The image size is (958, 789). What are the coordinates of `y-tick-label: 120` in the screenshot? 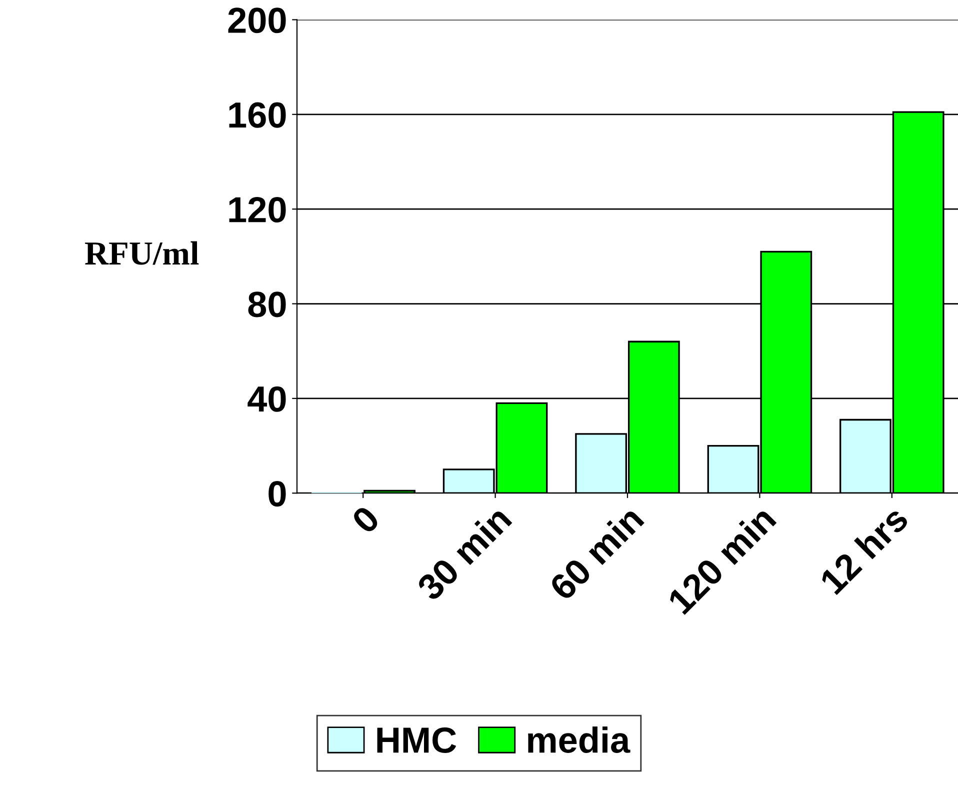 It's located at (257, 209).